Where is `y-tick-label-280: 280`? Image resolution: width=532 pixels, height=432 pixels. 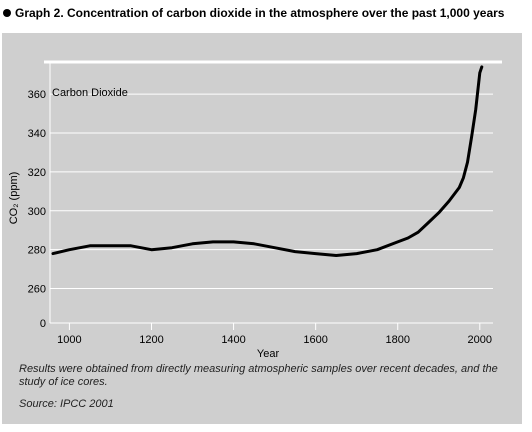
y-tick-label-280: 280 is located at coordinates (37, 251).